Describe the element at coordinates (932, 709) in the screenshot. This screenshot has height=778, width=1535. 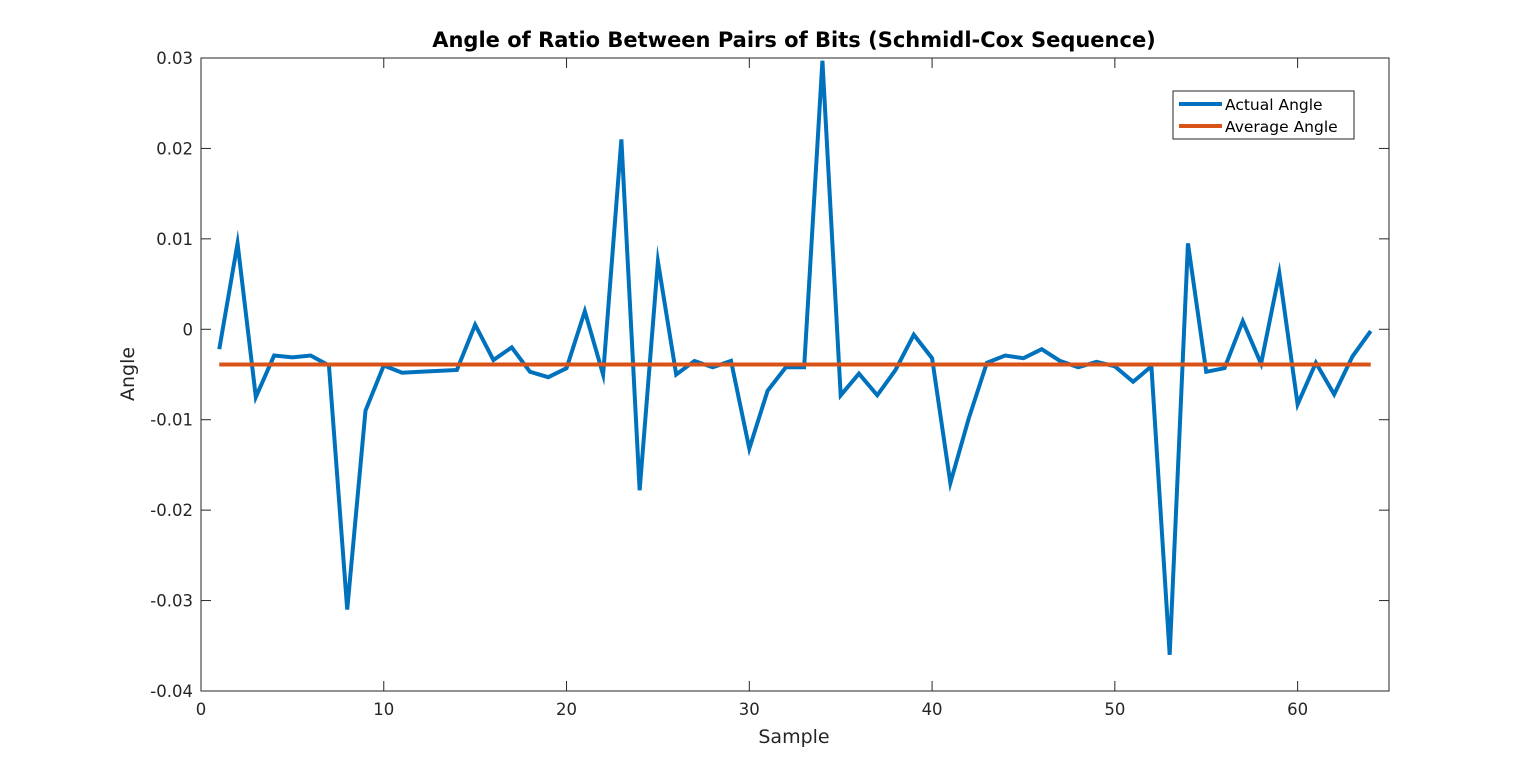
I see `x-tick-label: 40` at that location.